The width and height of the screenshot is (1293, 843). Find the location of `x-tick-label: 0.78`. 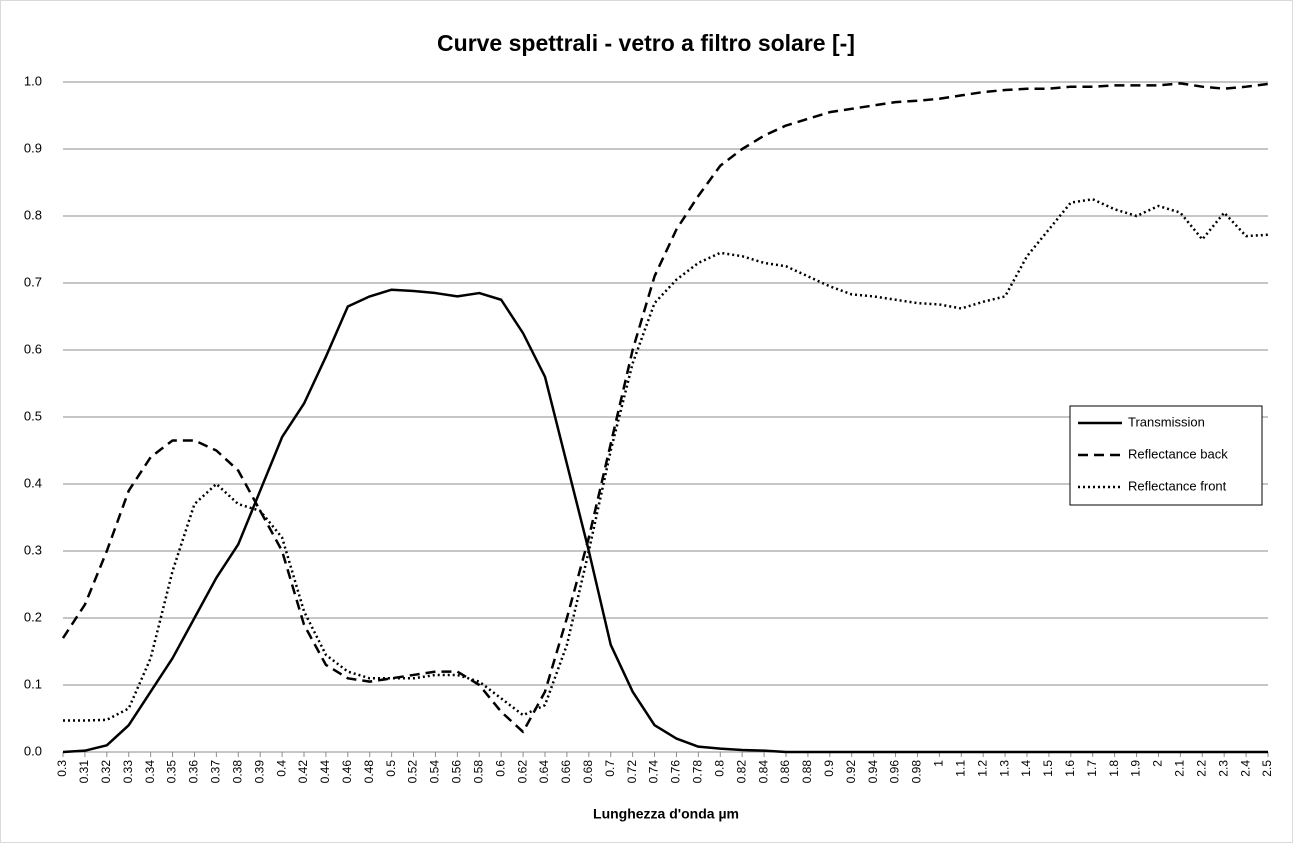

x-tick-label: 0.78 is located at coordinates (698, 772).